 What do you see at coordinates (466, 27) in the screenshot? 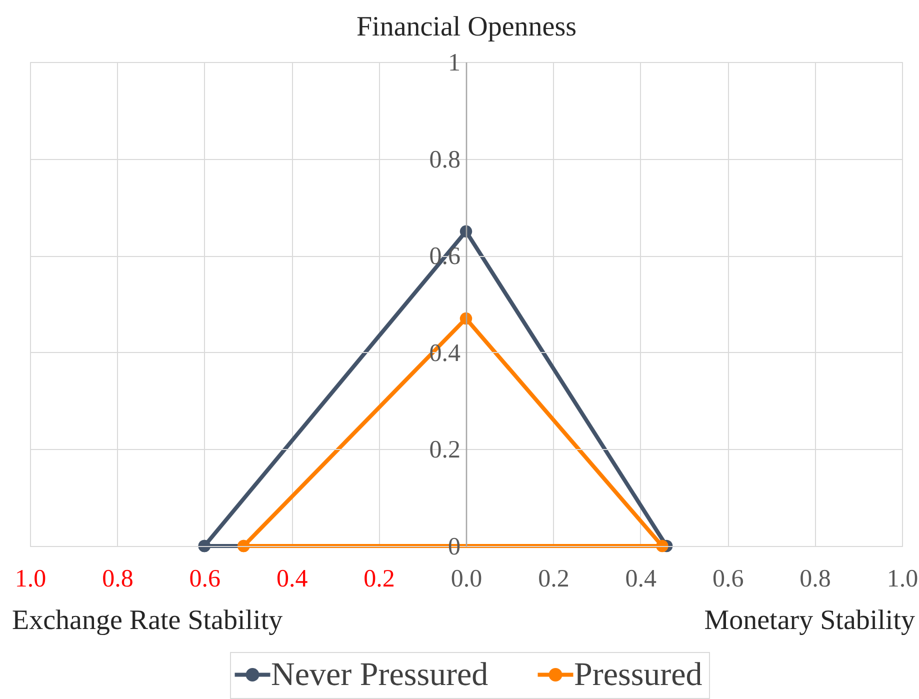
I see `y-axis-title: Financial Openness` at bounding box center [466, 27].